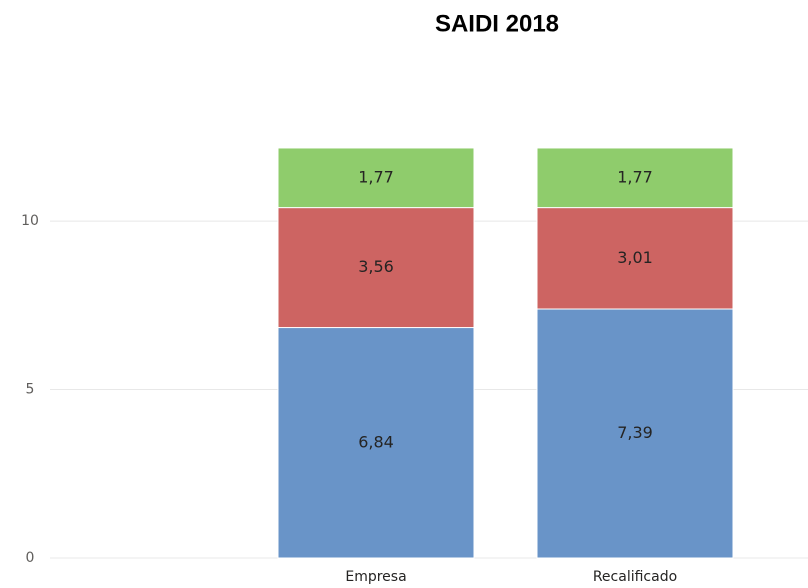 The height and width of the screenshot is (588, 808). I want to click on chart-title: SAIDI 2018, so click(497, 23).